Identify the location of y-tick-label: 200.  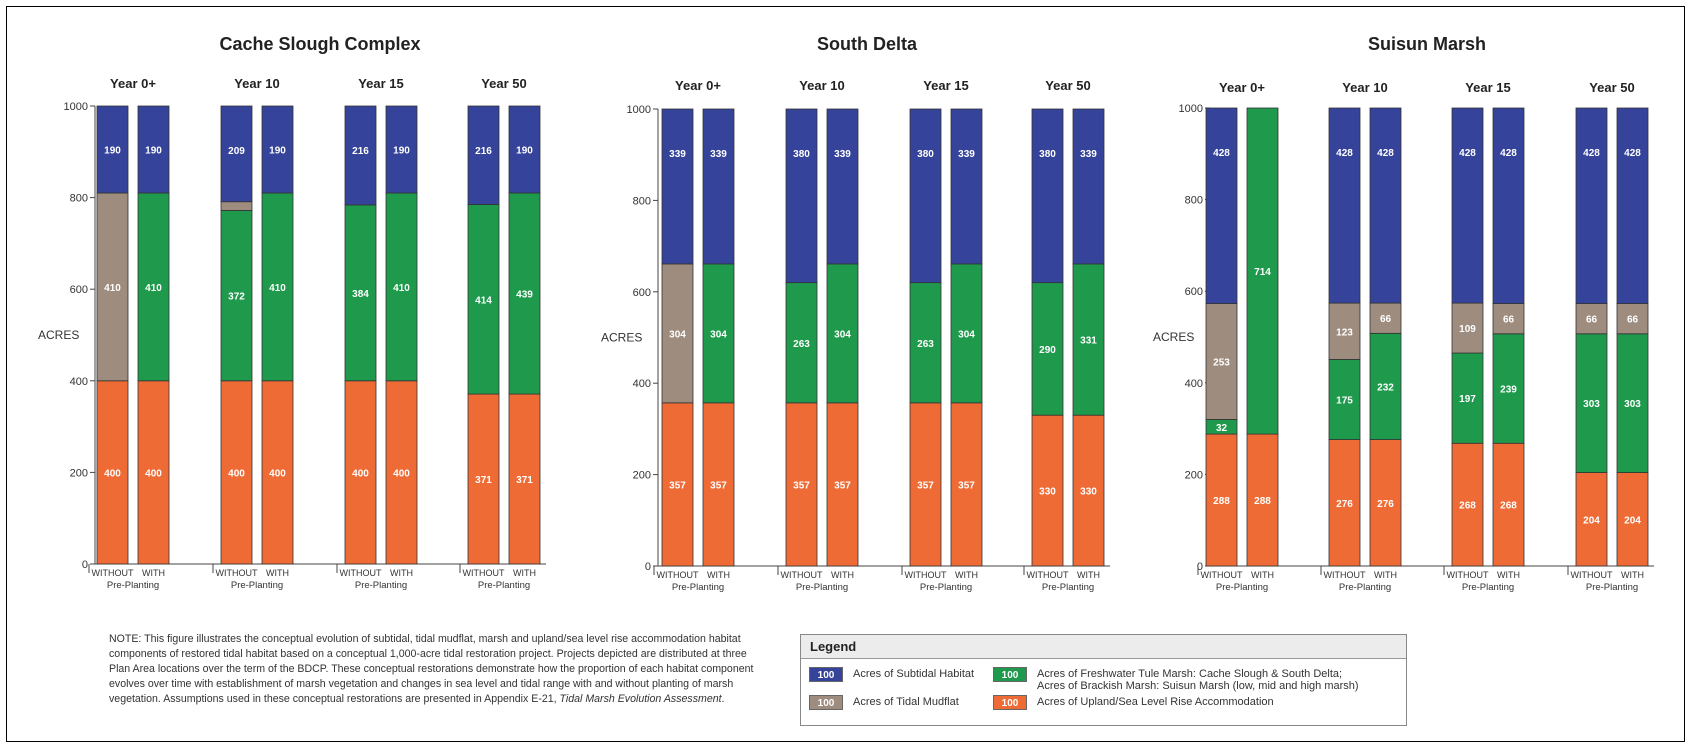
(1194, 475).